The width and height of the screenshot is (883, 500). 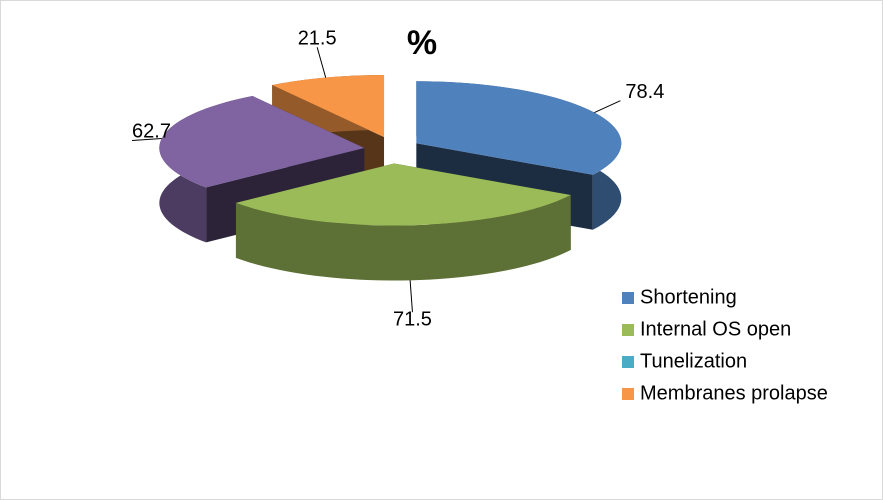 I want to click on data-label: 62.7, so click(x=151, y=132).